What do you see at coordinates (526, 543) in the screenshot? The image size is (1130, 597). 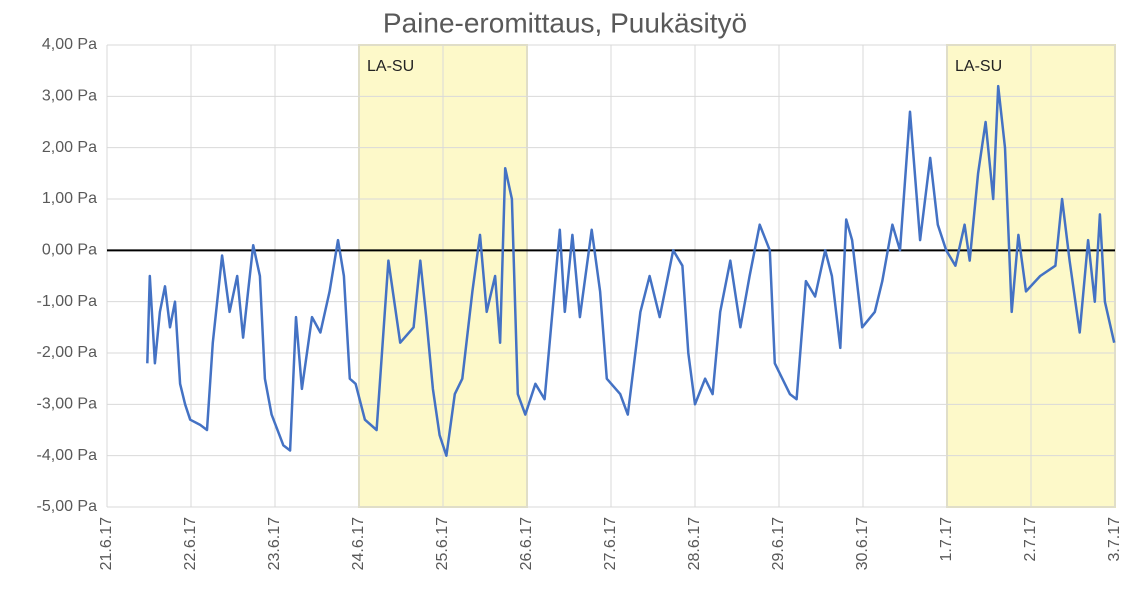 I see `x-tick-label: 26.6.17` at bounding box center [526, 543].